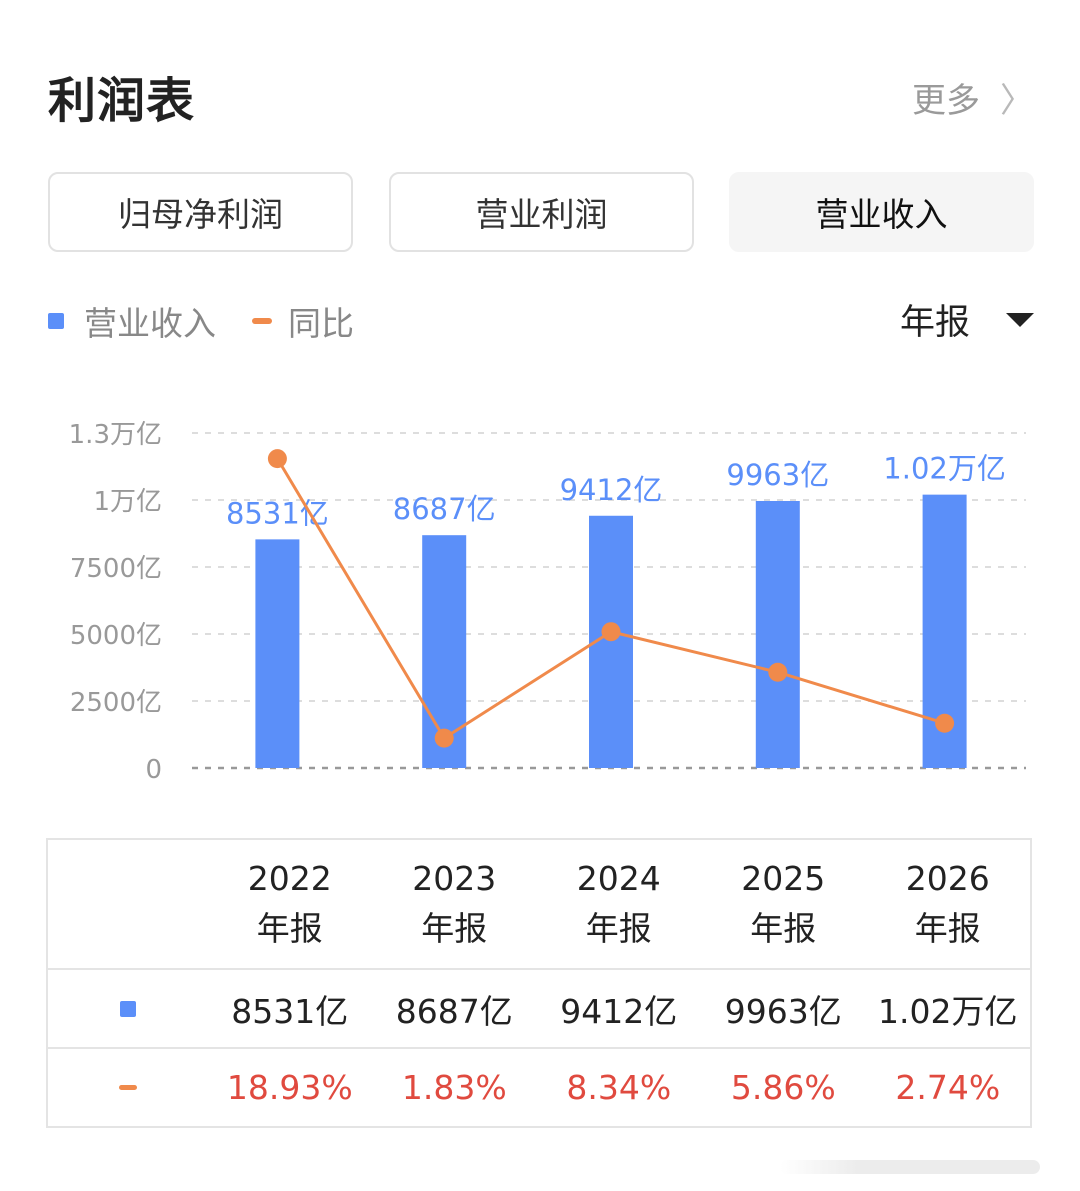 The width and height of the screenshot is (1080, 1191). I want to click on bar-data-label: 9412亿, so click(611, 490).